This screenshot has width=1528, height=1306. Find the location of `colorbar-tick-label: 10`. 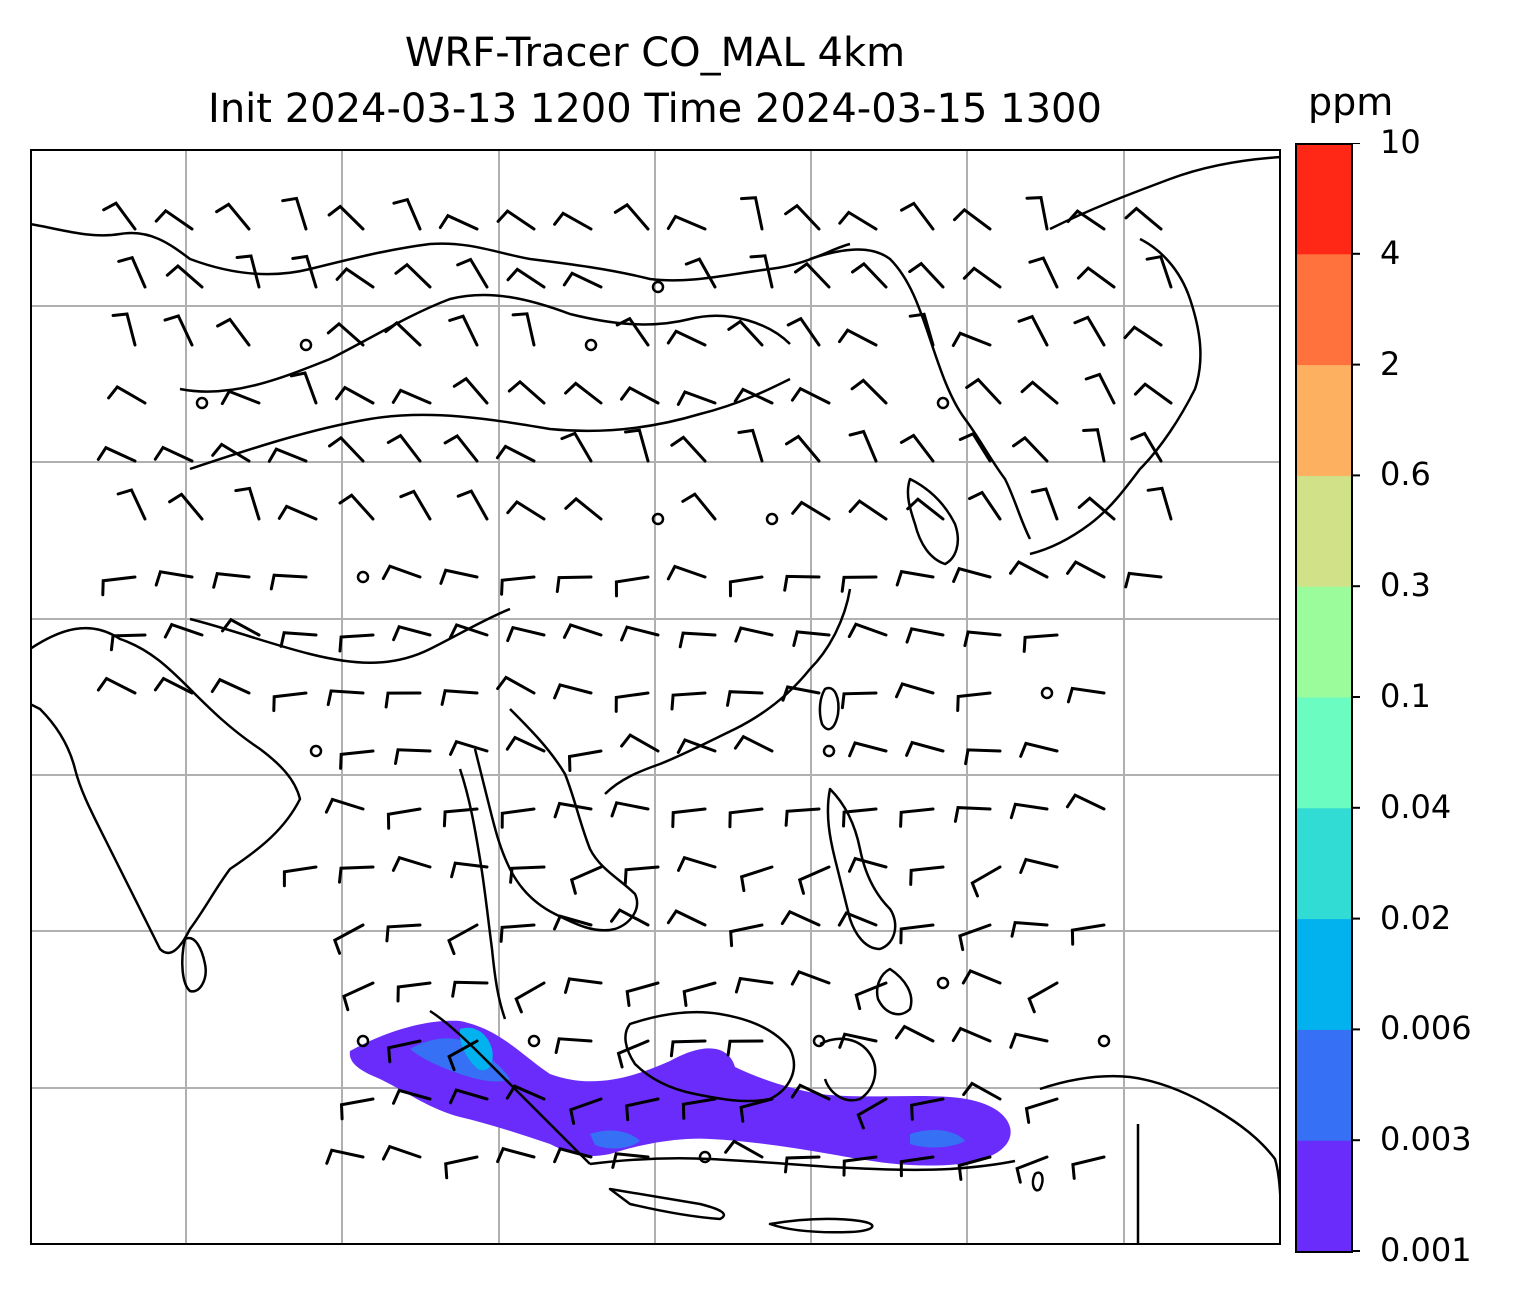

colorbar-tick-label: 10 is located at coordinates (1400, 142).